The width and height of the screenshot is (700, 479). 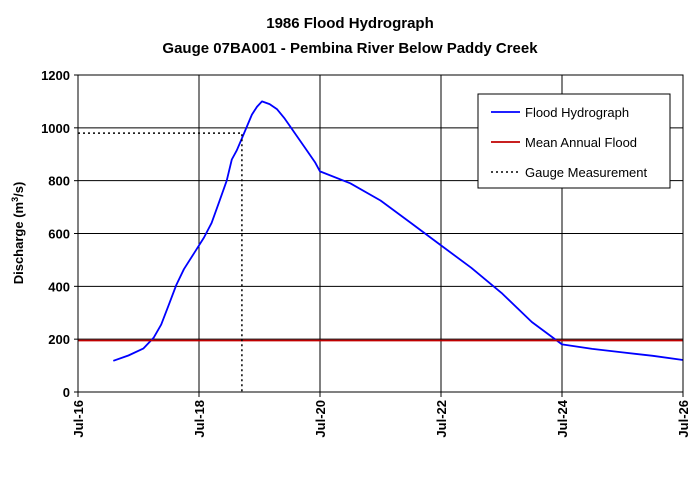 I want to click on x-tick-label: Jul-24, so click(x=562, y=418).